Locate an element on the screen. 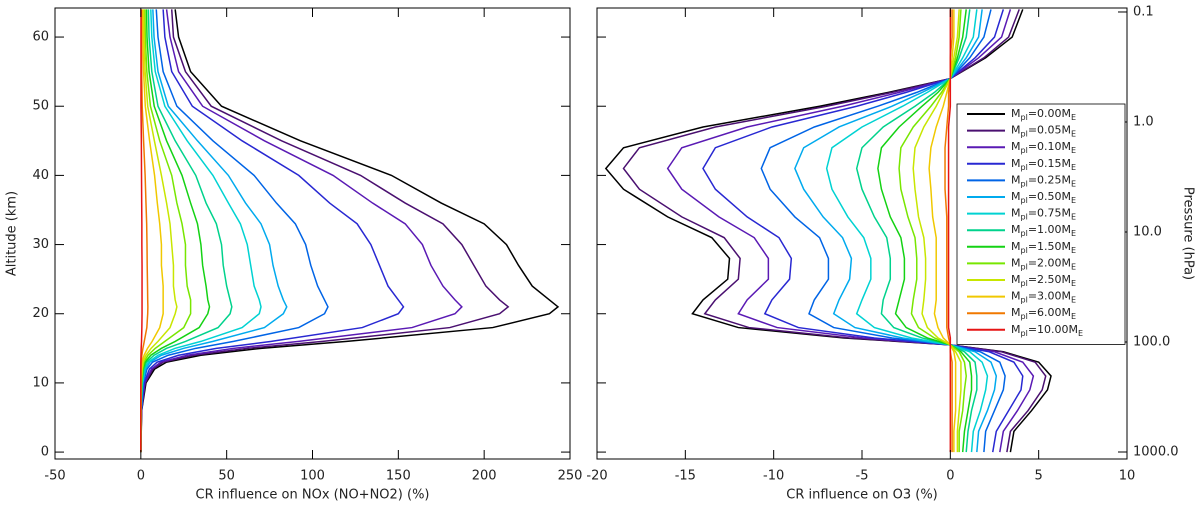  legend-box is located at coordinates (1041, 224).